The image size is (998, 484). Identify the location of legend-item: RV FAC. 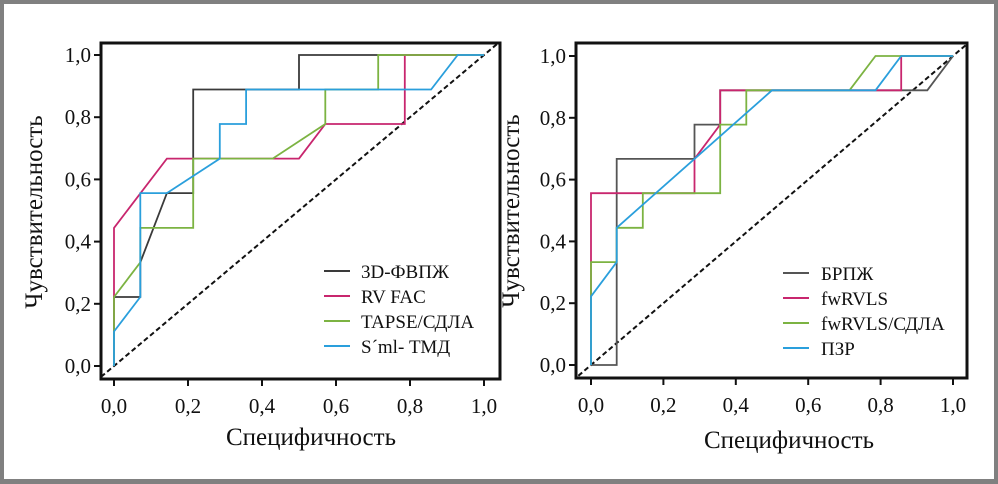
(375, 297).